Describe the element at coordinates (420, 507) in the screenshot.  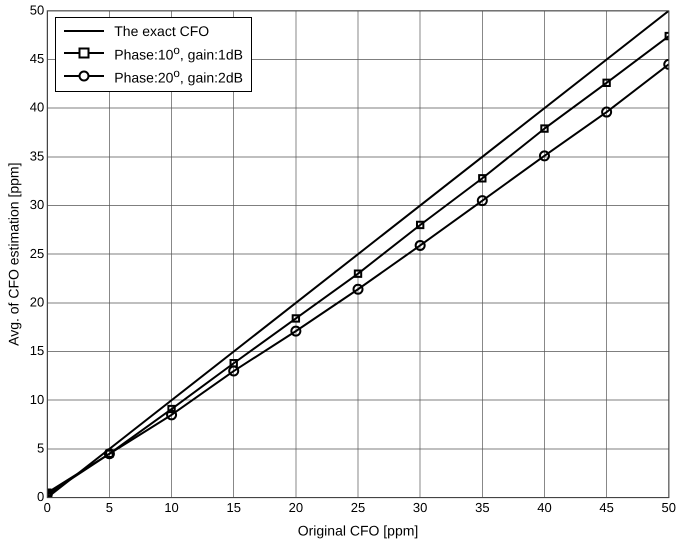
I see `x-tick-label: 30` at that location.